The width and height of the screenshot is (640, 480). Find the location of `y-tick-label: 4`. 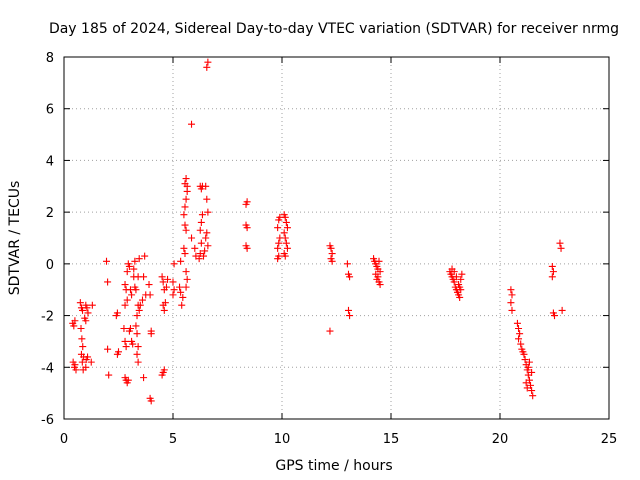

y-tick-label: 4 is located at coordinates (50, 161).